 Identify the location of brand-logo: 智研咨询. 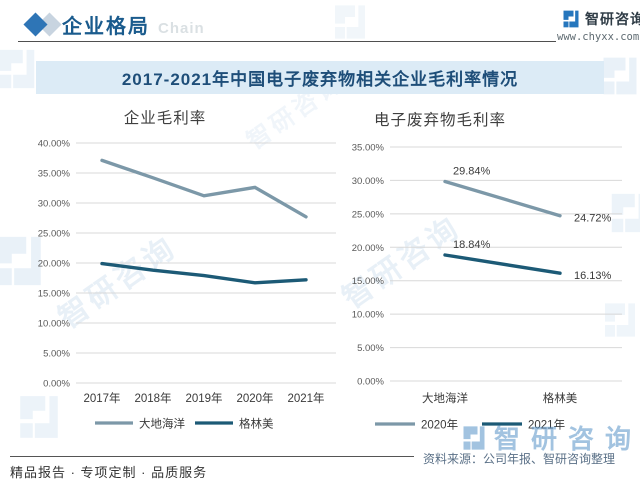
(600, 19).